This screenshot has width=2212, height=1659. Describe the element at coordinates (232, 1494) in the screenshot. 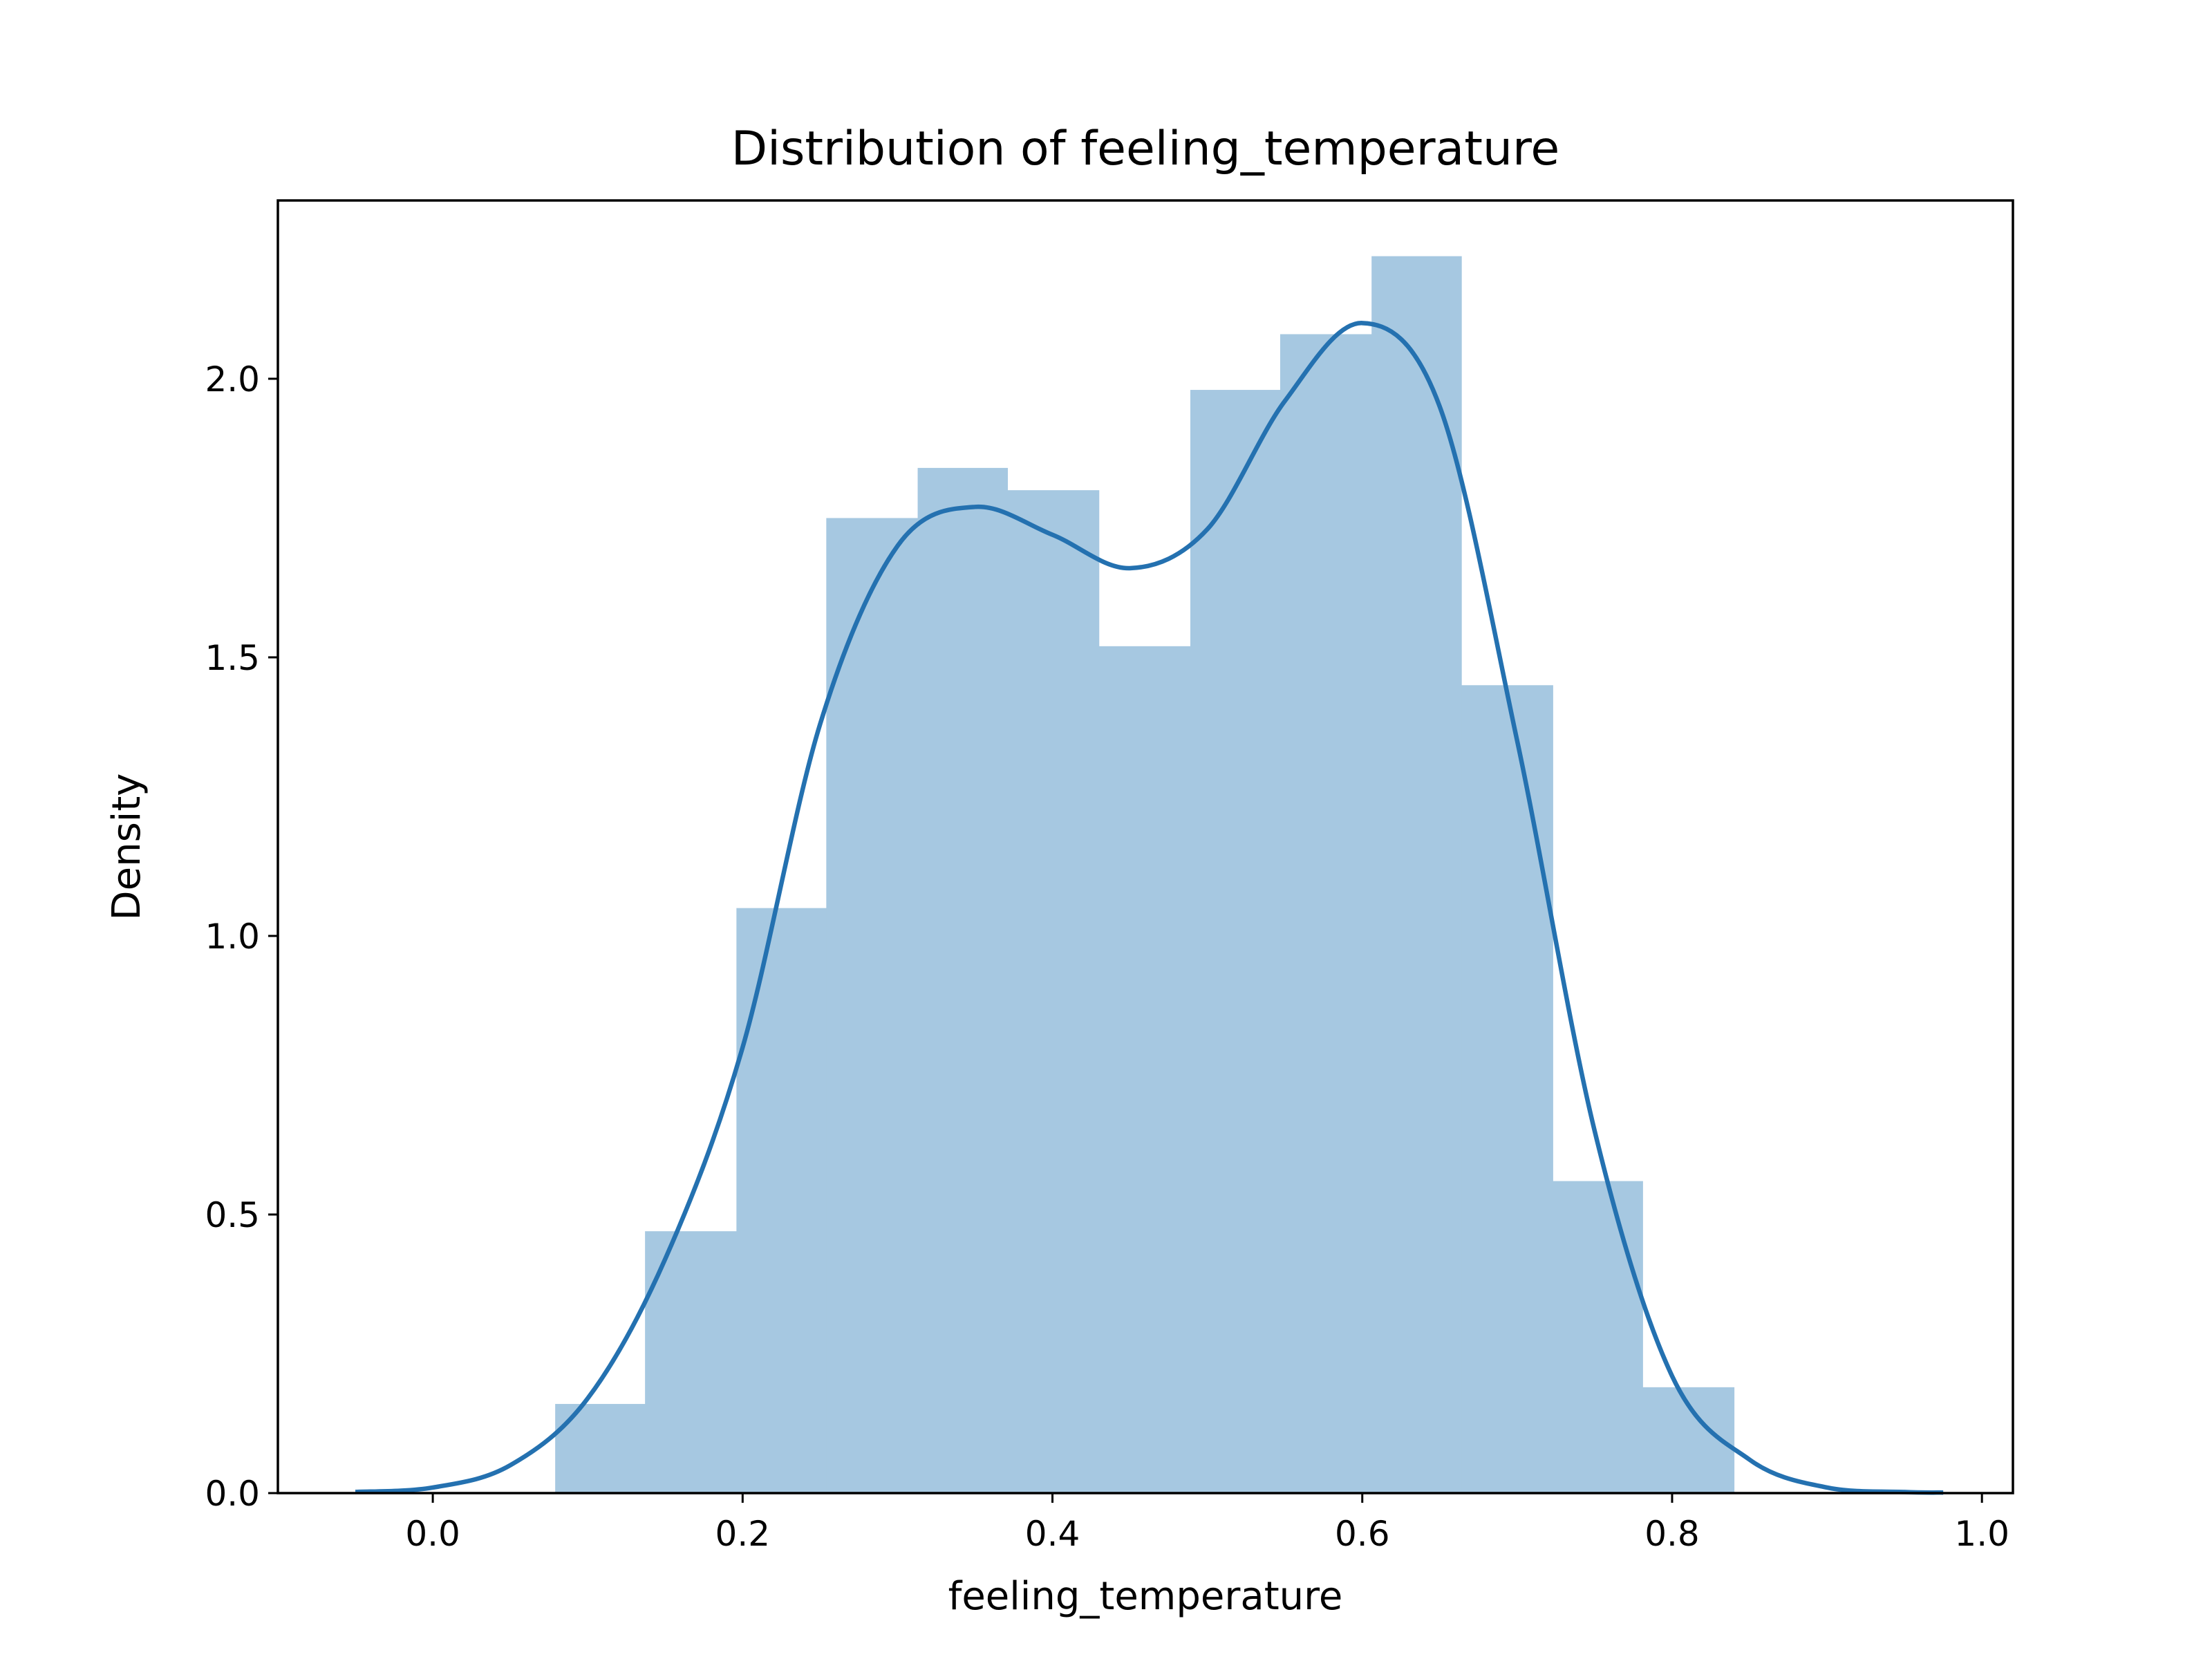

I see `y-tick-label: 0.0` at that location.